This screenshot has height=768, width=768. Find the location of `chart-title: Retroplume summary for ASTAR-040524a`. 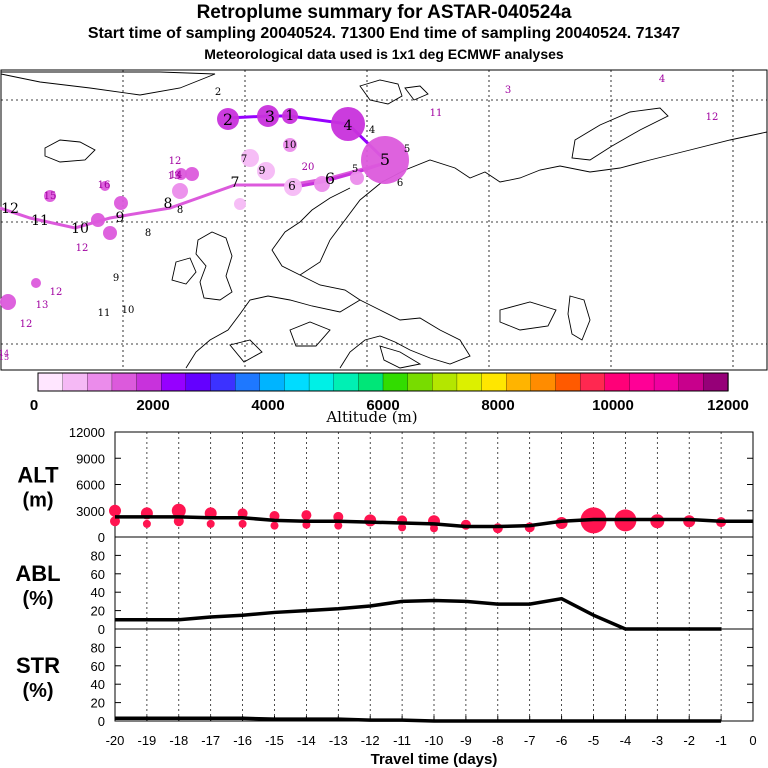

chart-title: Retroplume summary for ASTAR-040524a is located at coordinates (384, 12).